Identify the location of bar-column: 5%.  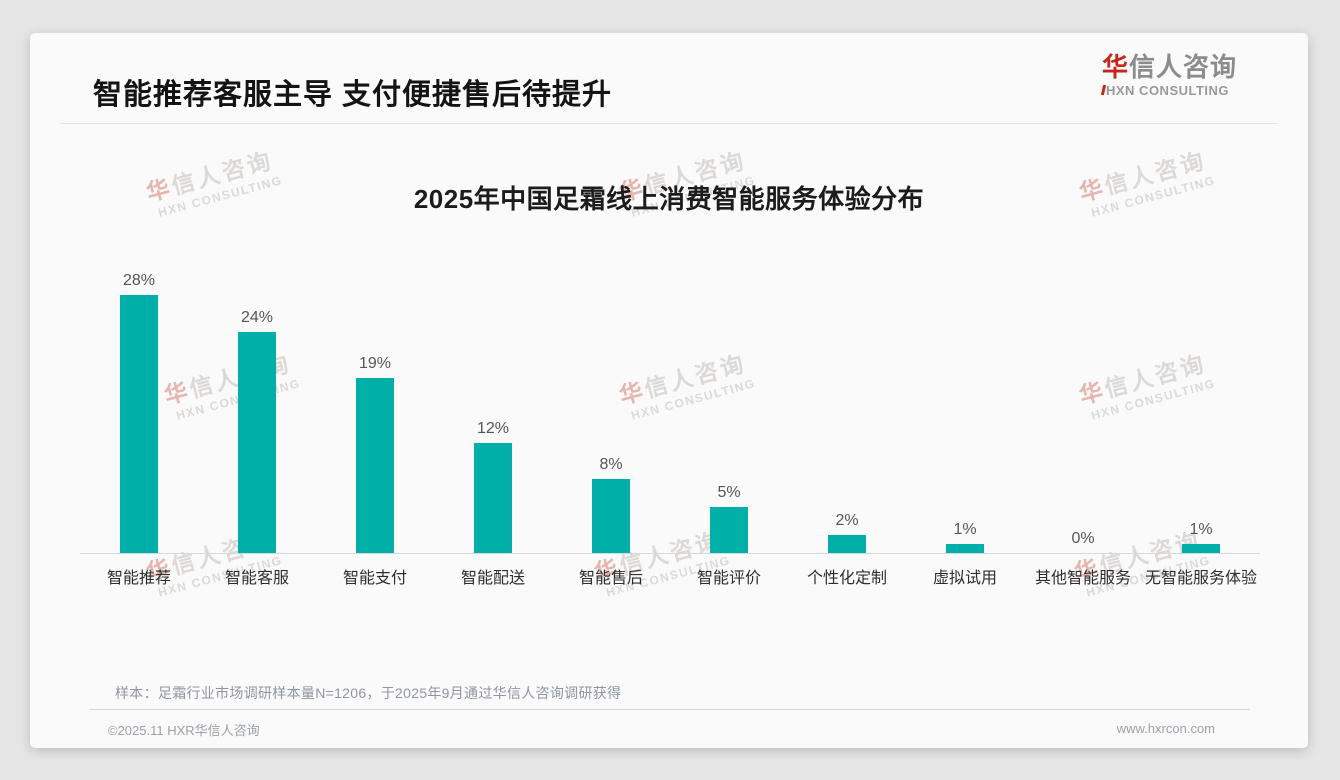
(729, 393).